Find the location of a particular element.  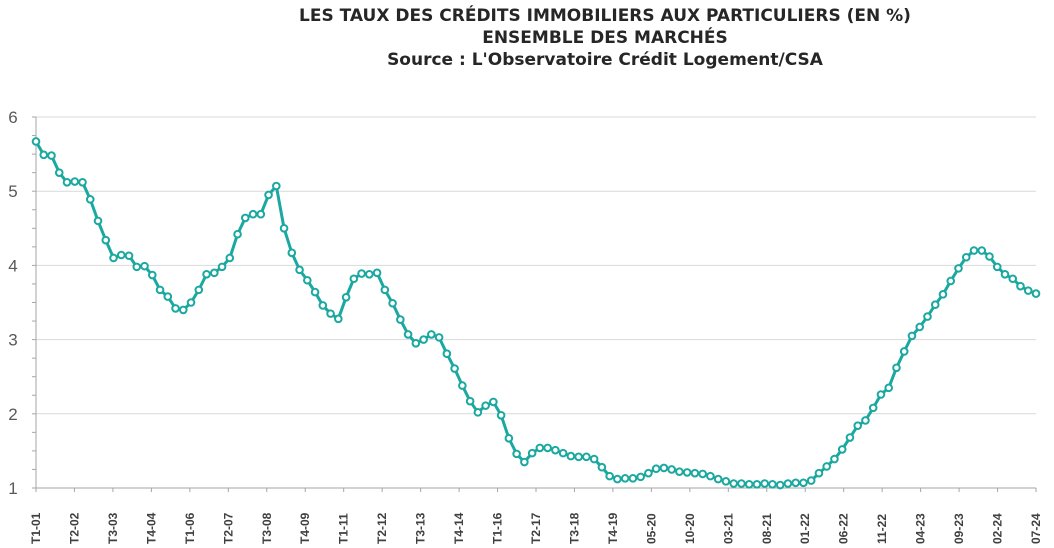

x-tick-label: 03-21 is located at coordinates (728, 528).